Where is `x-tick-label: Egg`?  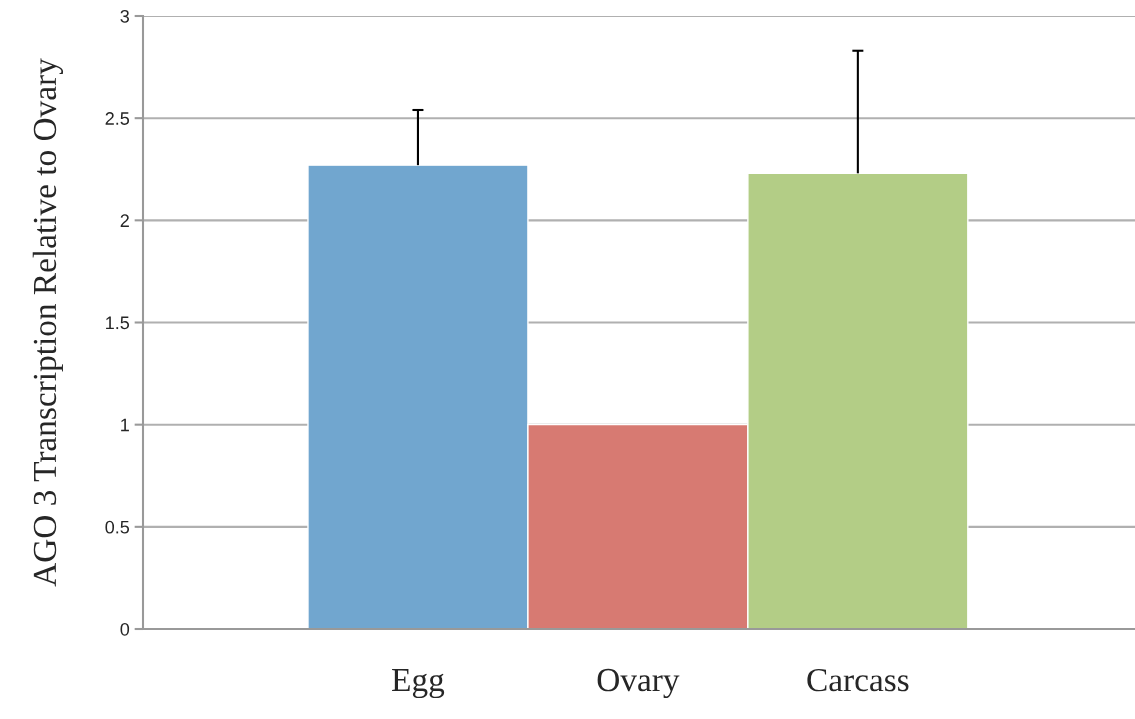
x-tick-label: Egg is located at coordinates (418, 684).